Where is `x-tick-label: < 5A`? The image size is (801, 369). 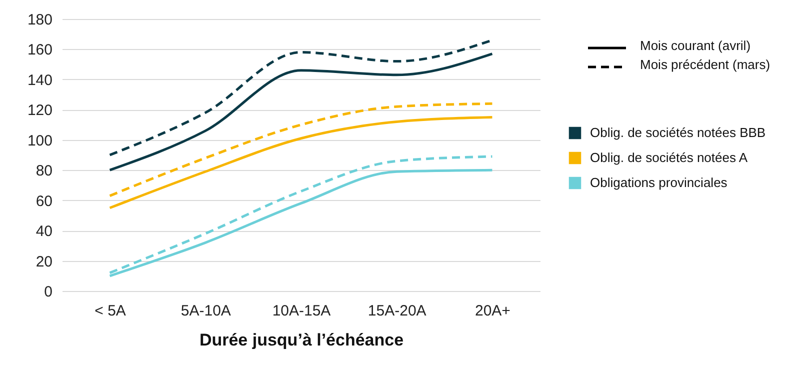 x-tick-label: < 5A is located at coordinates (110, 311).